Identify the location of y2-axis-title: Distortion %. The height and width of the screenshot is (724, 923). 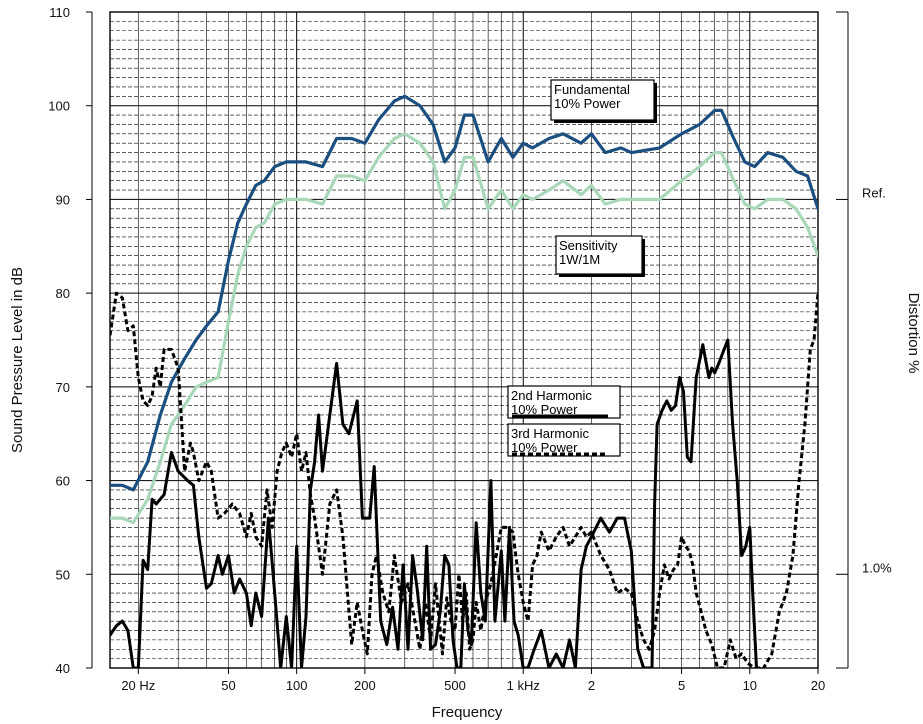
(913, 333).